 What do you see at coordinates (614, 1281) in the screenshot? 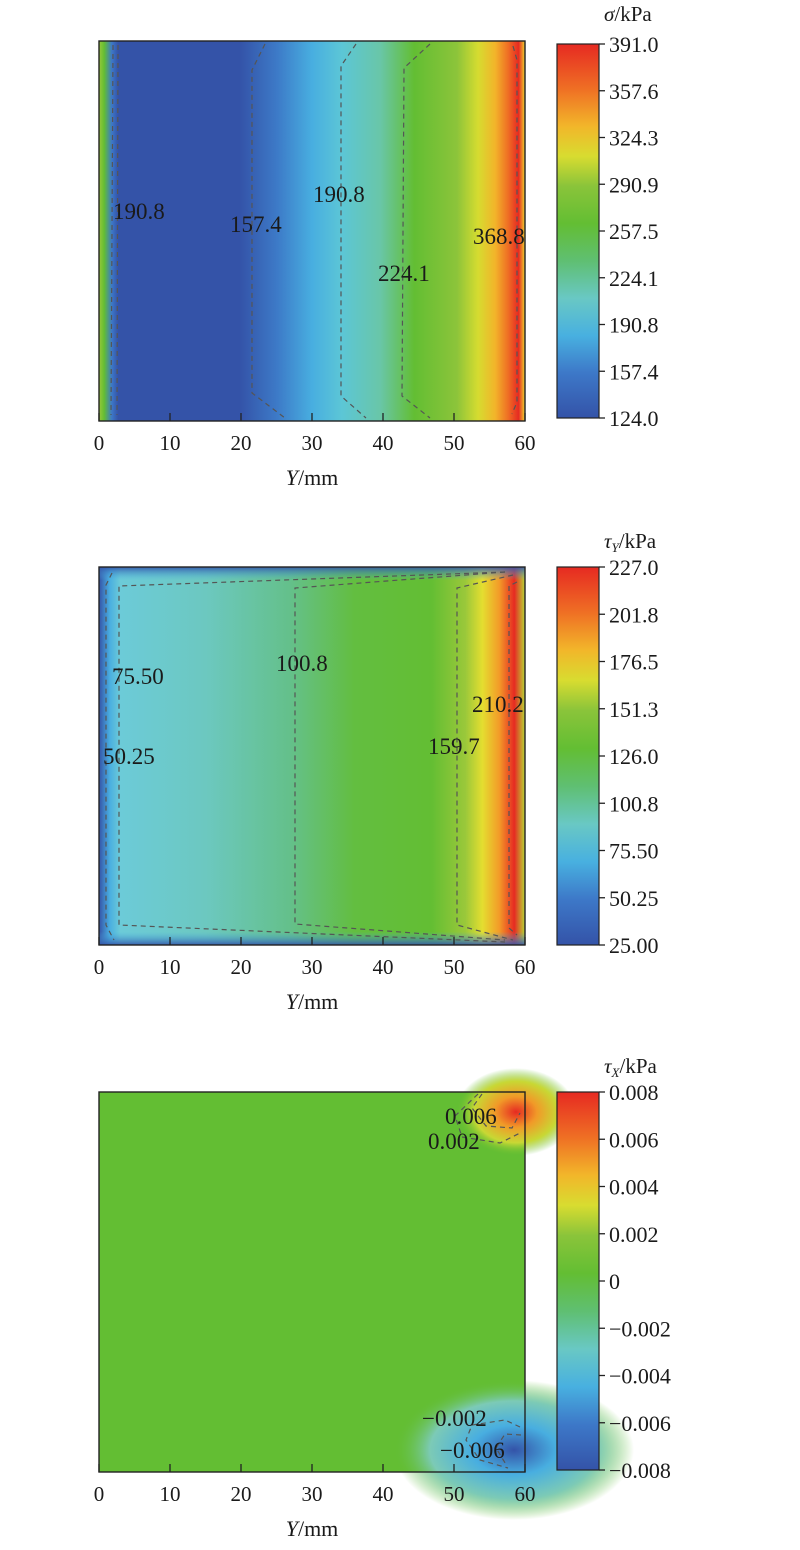
I see `colorbar-tick-label: 0` at bounding box center [614, 1281].